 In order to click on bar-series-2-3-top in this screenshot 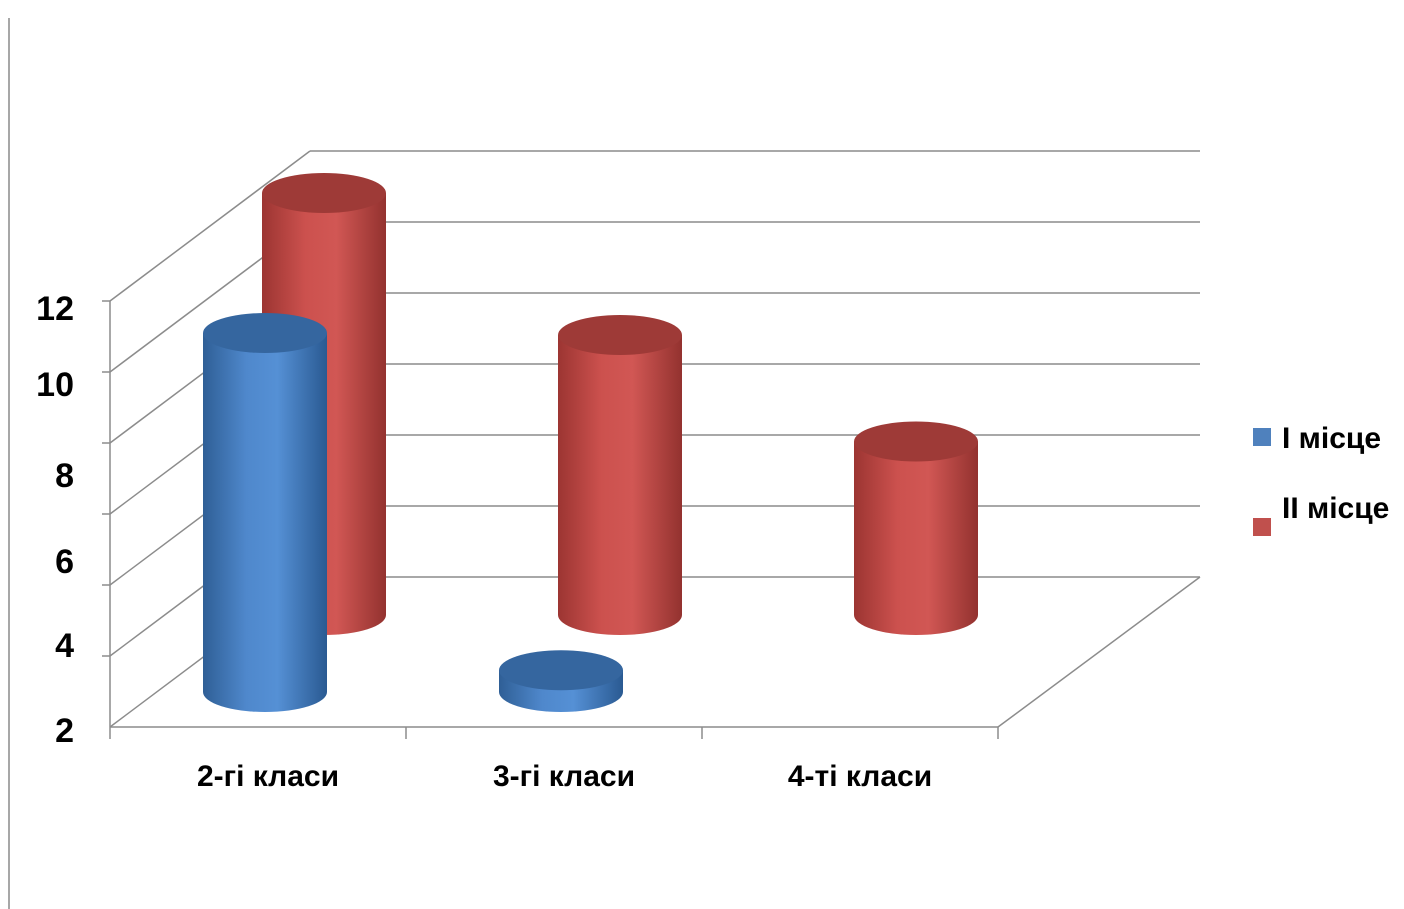, I will do `click(916, 441)`.